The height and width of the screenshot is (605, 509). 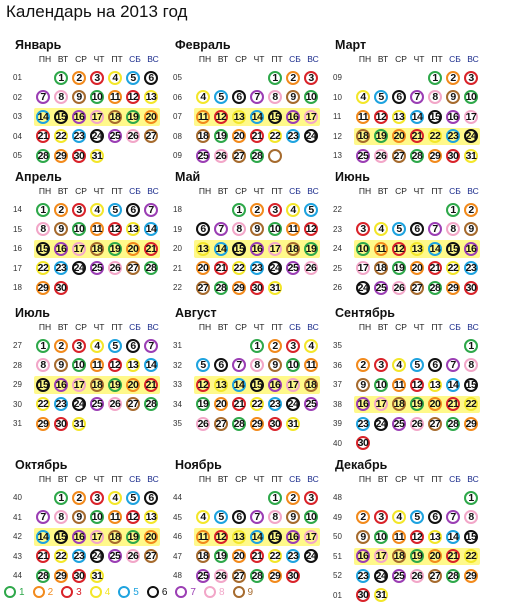 What do you see at coordinates (63, 481) in the screenshot?
I see `weekday-label: ВТ` at bounding box center [63, 481].